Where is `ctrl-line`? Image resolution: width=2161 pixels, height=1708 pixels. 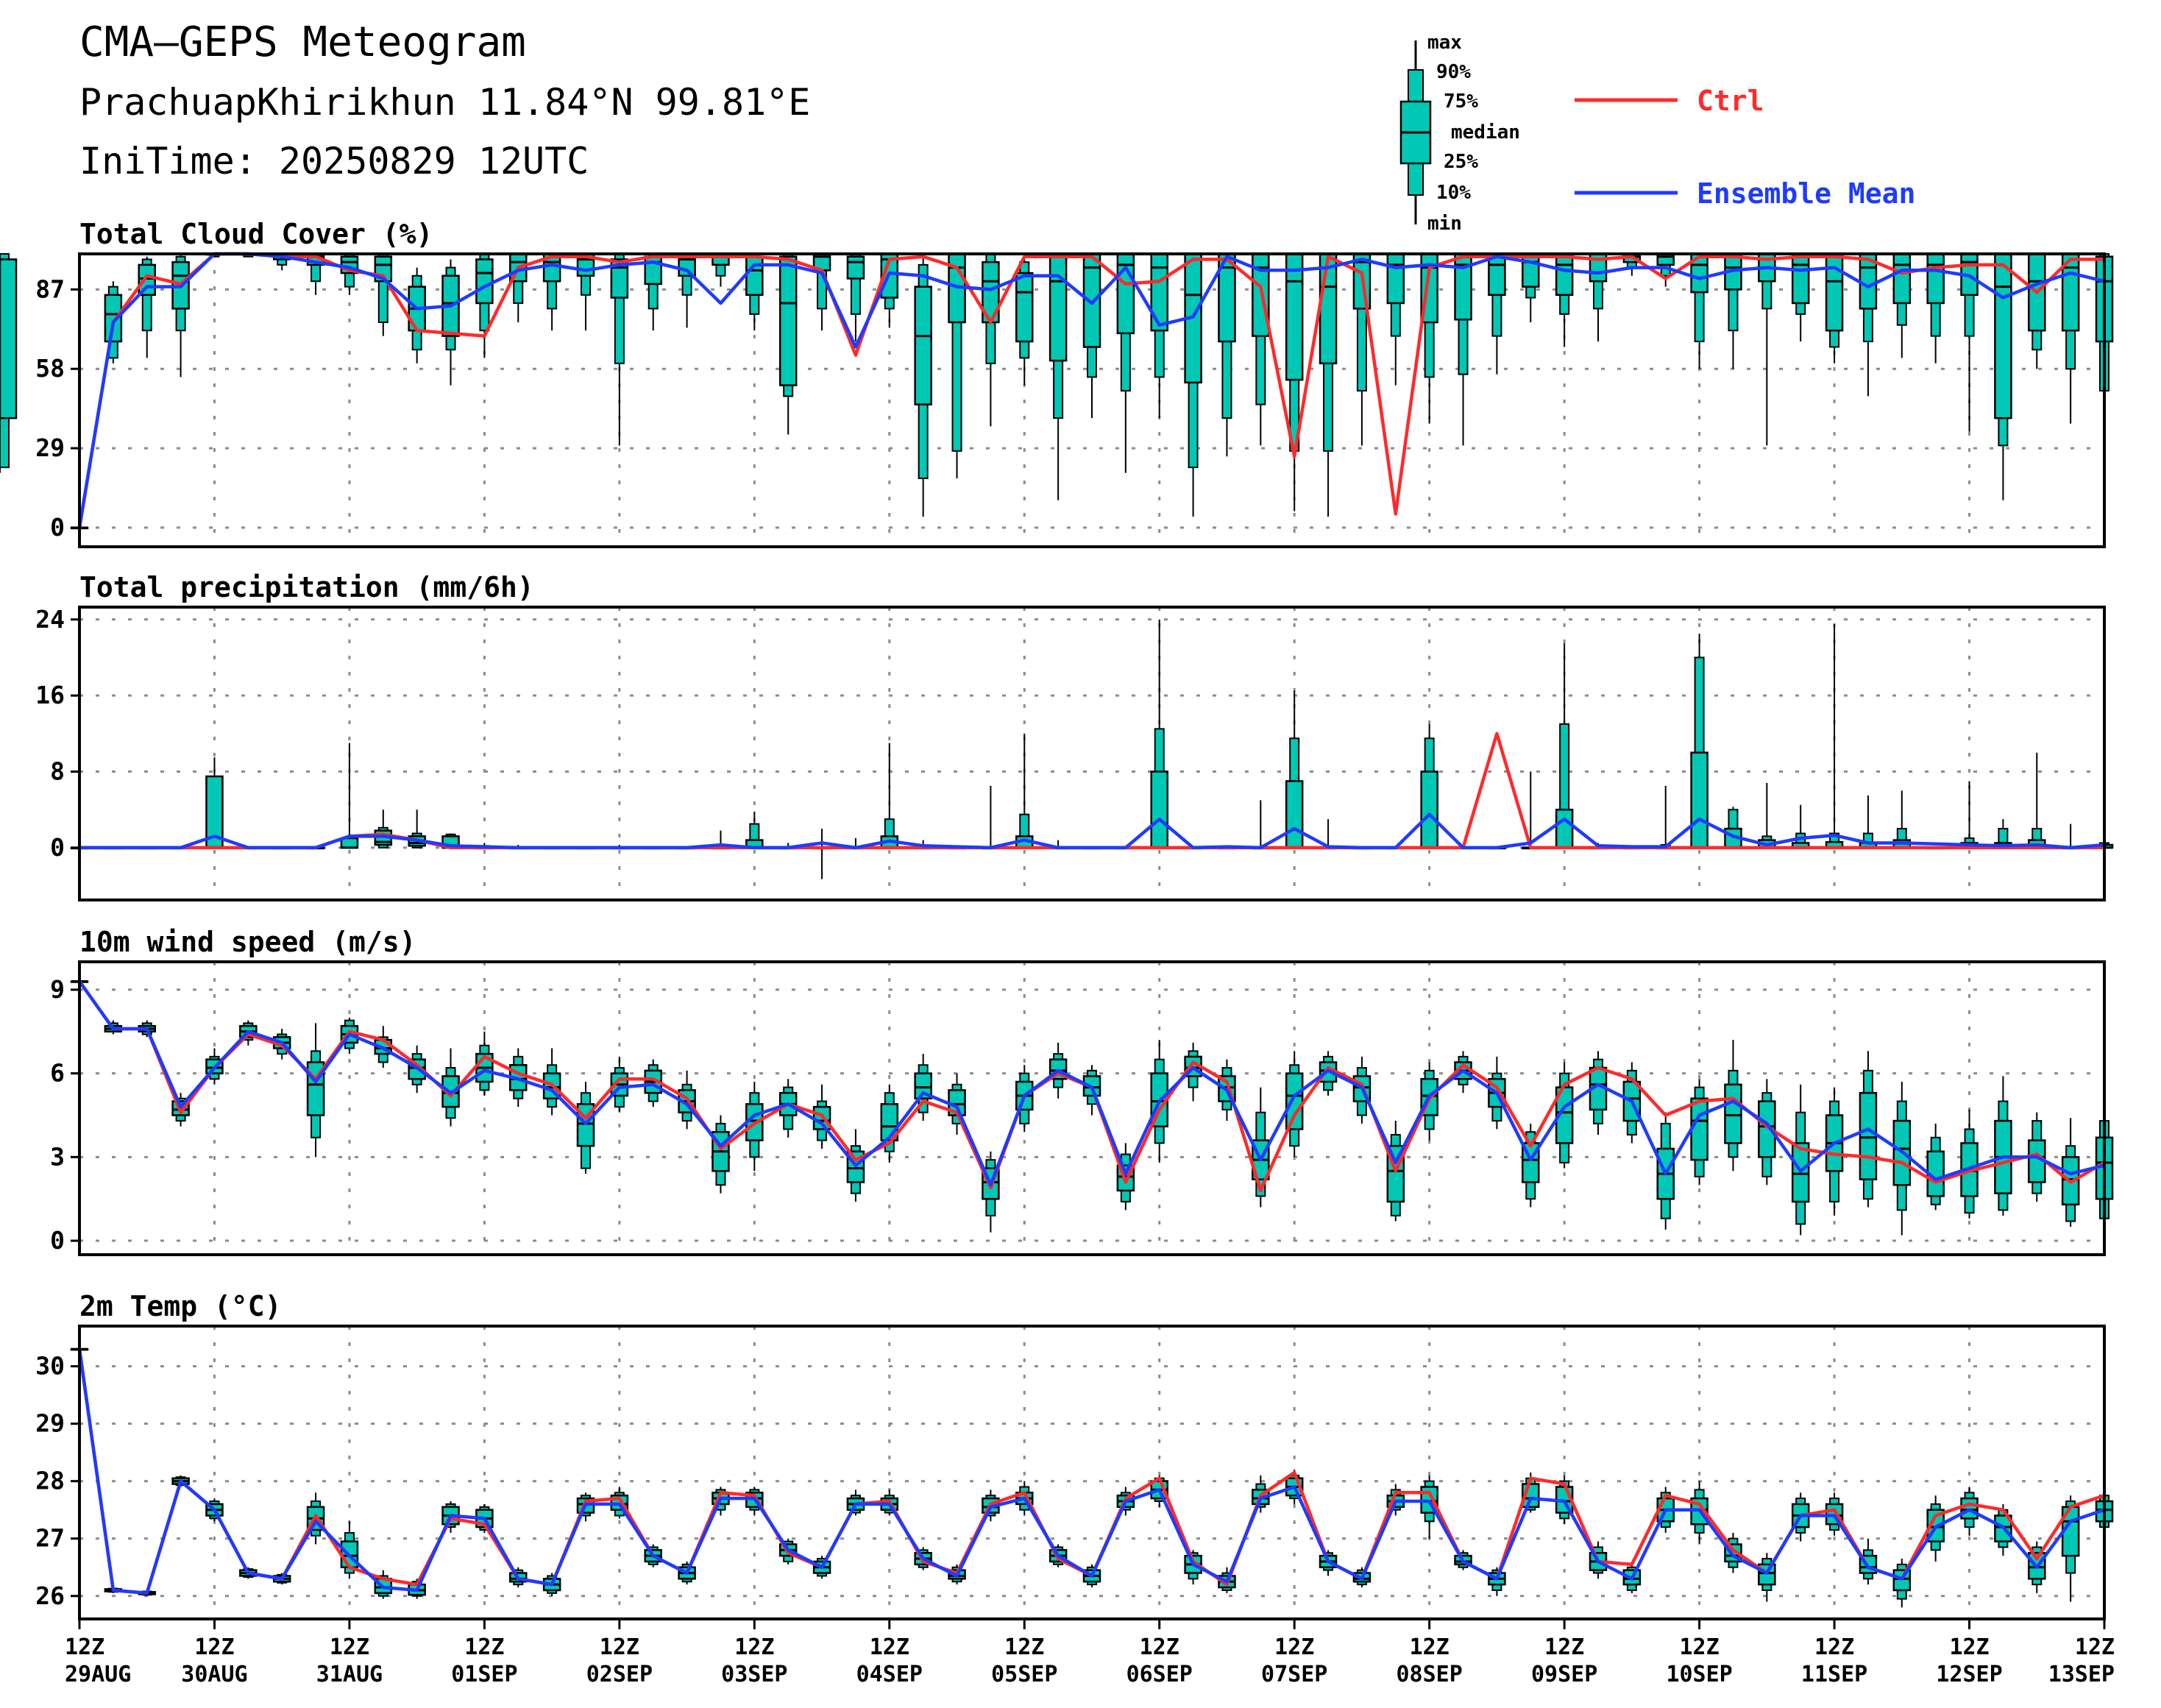 ctrl-line is located at coordinates (1091, 1472).